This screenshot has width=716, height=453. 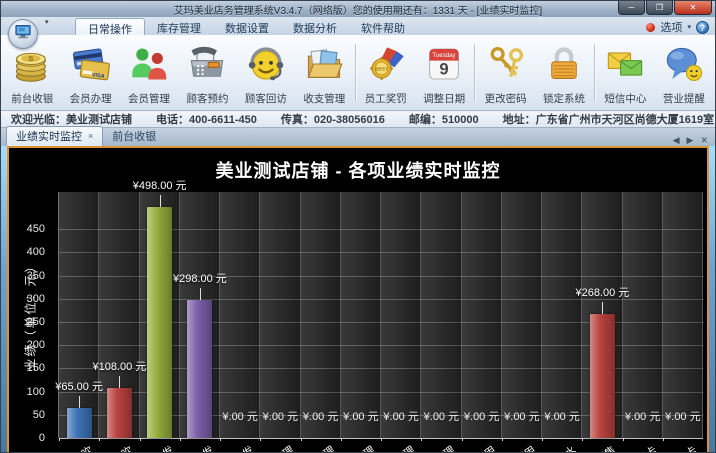 I want to click on ribbon-tab: 日常操作, so click(x=110, y=27).